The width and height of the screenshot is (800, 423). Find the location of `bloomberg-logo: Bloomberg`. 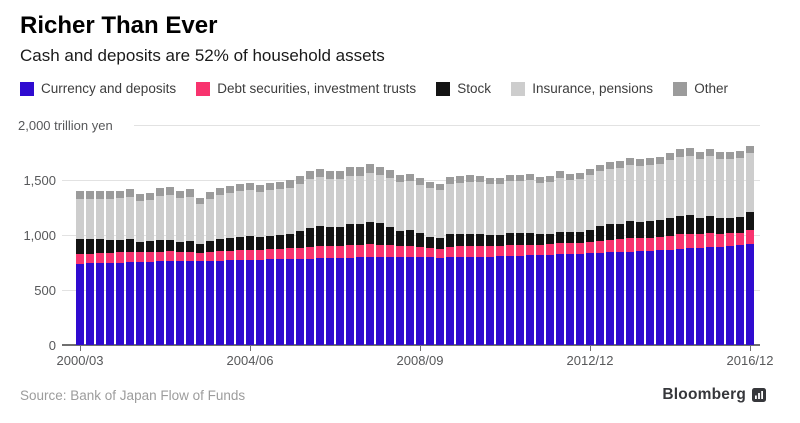

bloomberg-logo: Bloomberg is located at coordinates (714, 395).